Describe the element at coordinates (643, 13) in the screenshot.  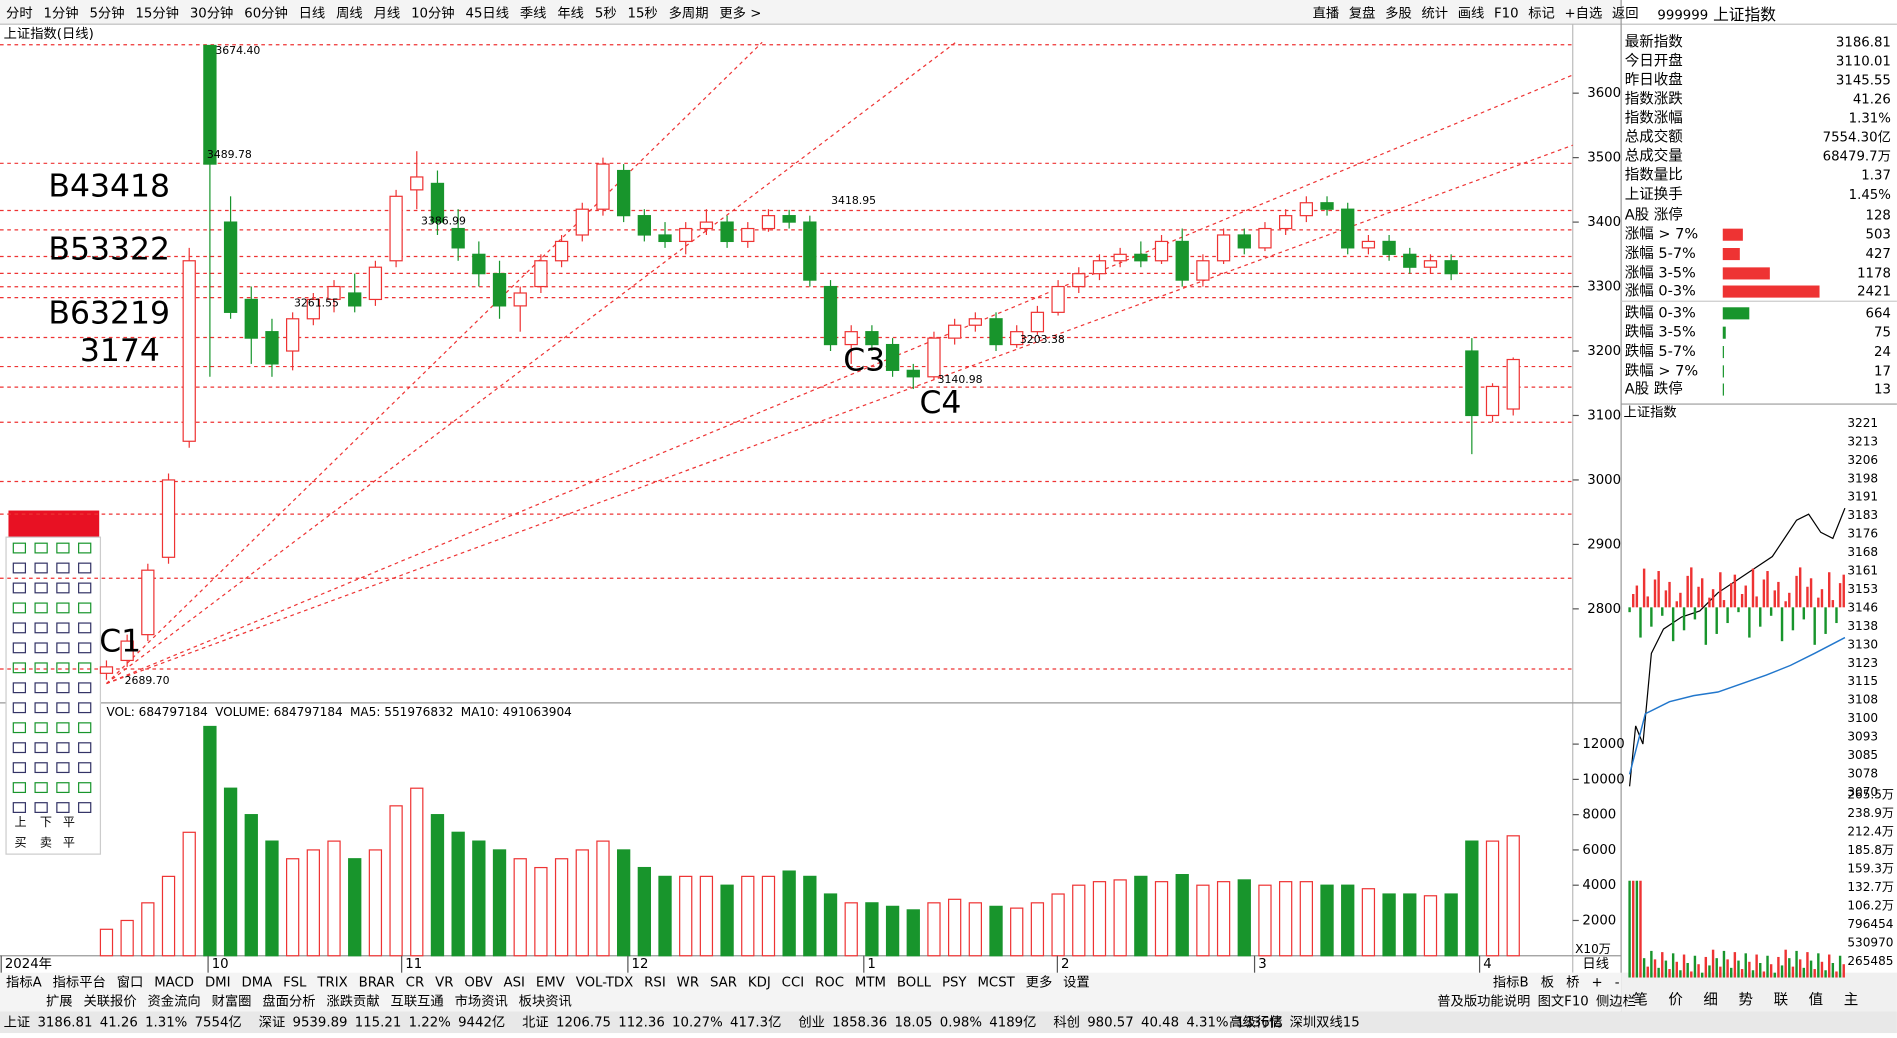
I see `toolbar-item: 15秒` at that location.